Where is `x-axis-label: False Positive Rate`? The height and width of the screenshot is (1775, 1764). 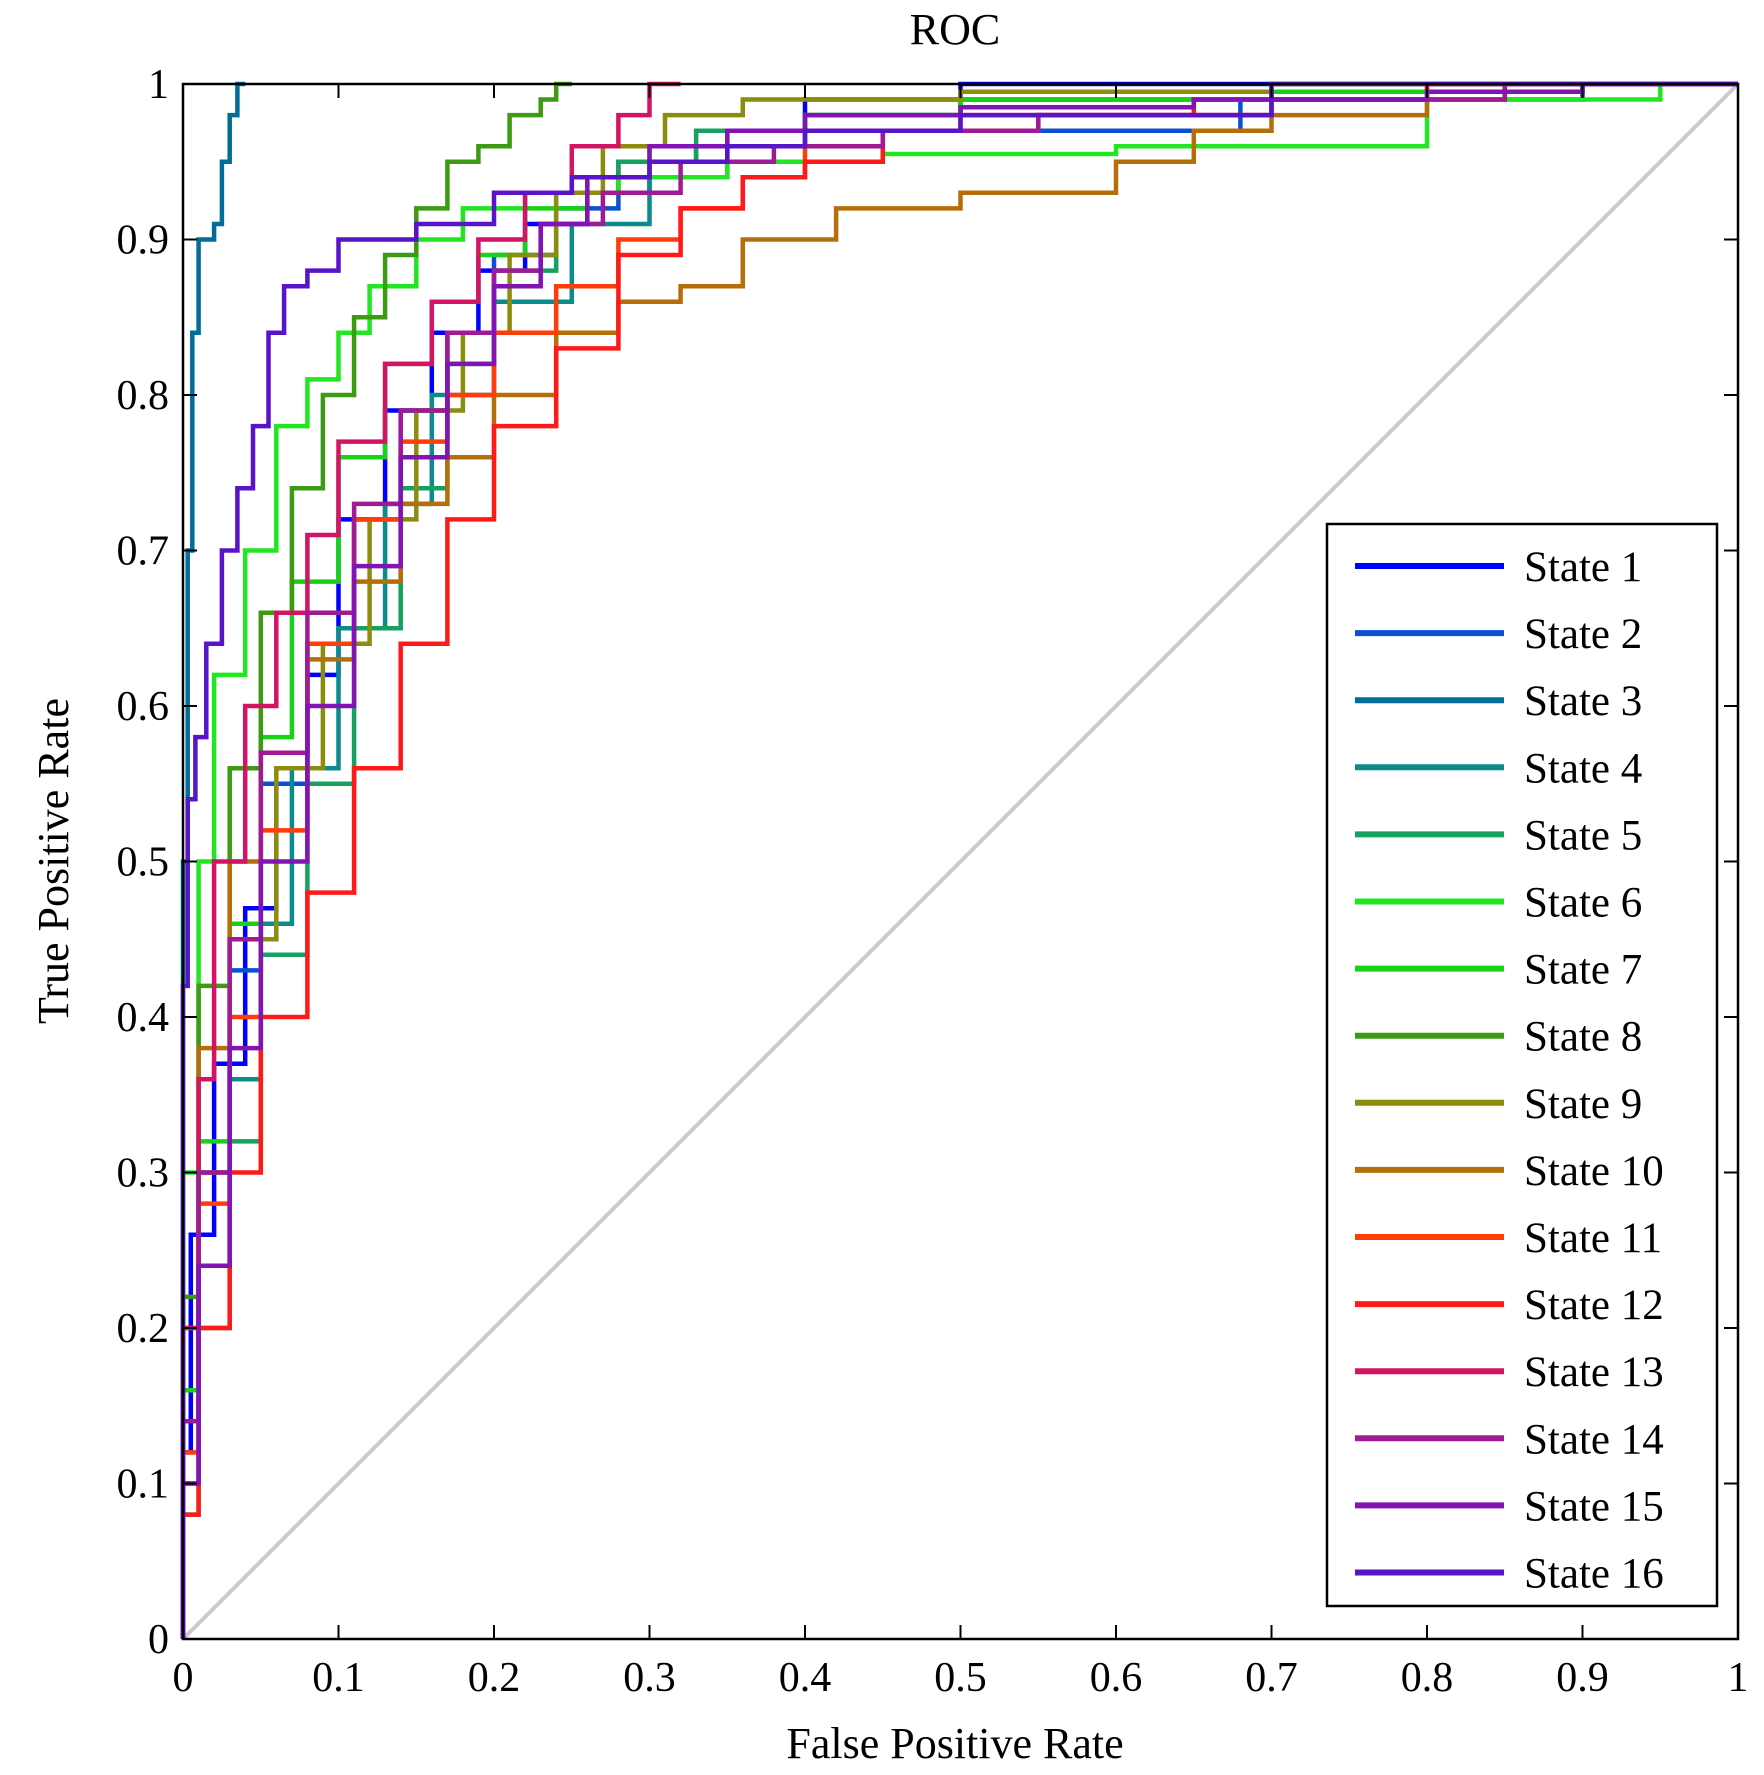
x-axis-label: False Positive Rate is located at coordinates (954, 1743).